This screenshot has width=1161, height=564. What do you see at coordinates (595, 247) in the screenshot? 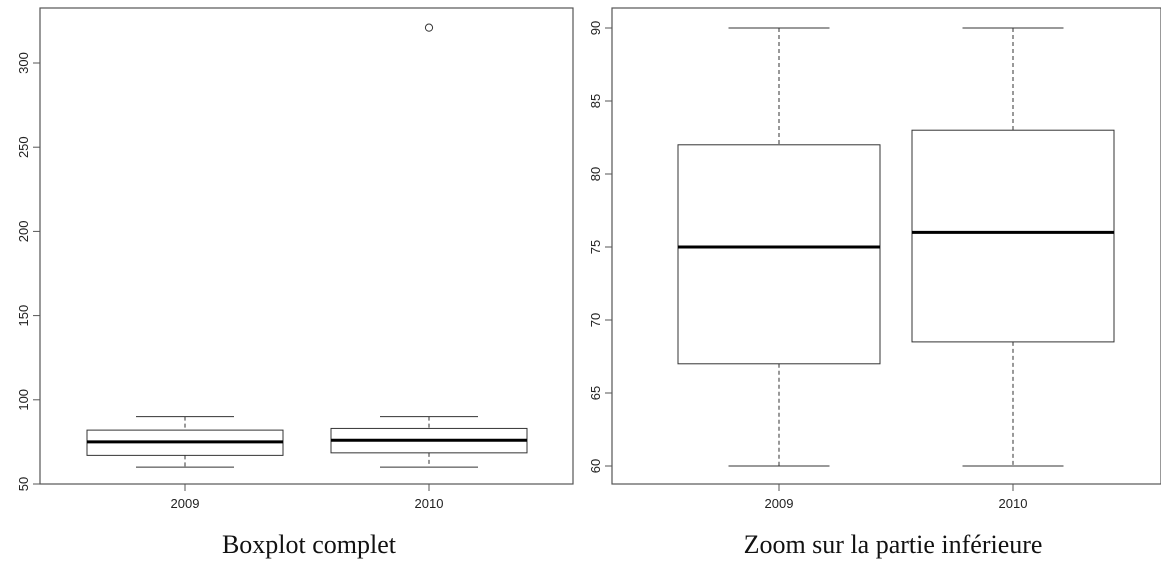
I see `y-tick-label-75: 75` at bounding box center [595, 247].